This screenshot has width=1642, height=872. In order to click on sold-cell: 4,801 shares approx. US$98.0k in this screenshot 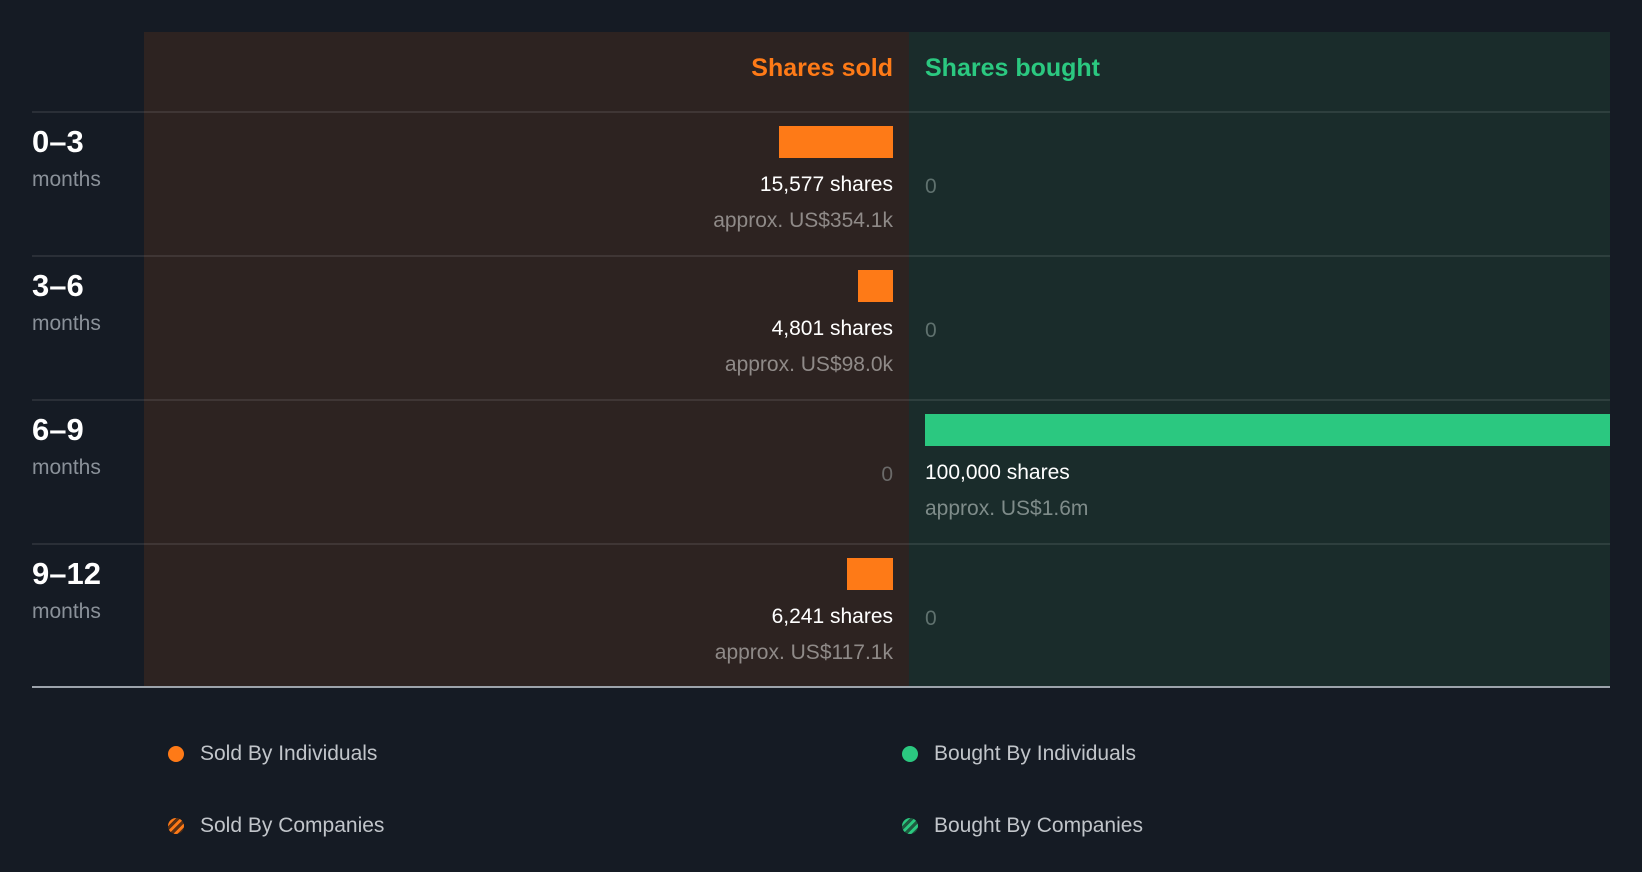, I will do `click(809, 324)`.